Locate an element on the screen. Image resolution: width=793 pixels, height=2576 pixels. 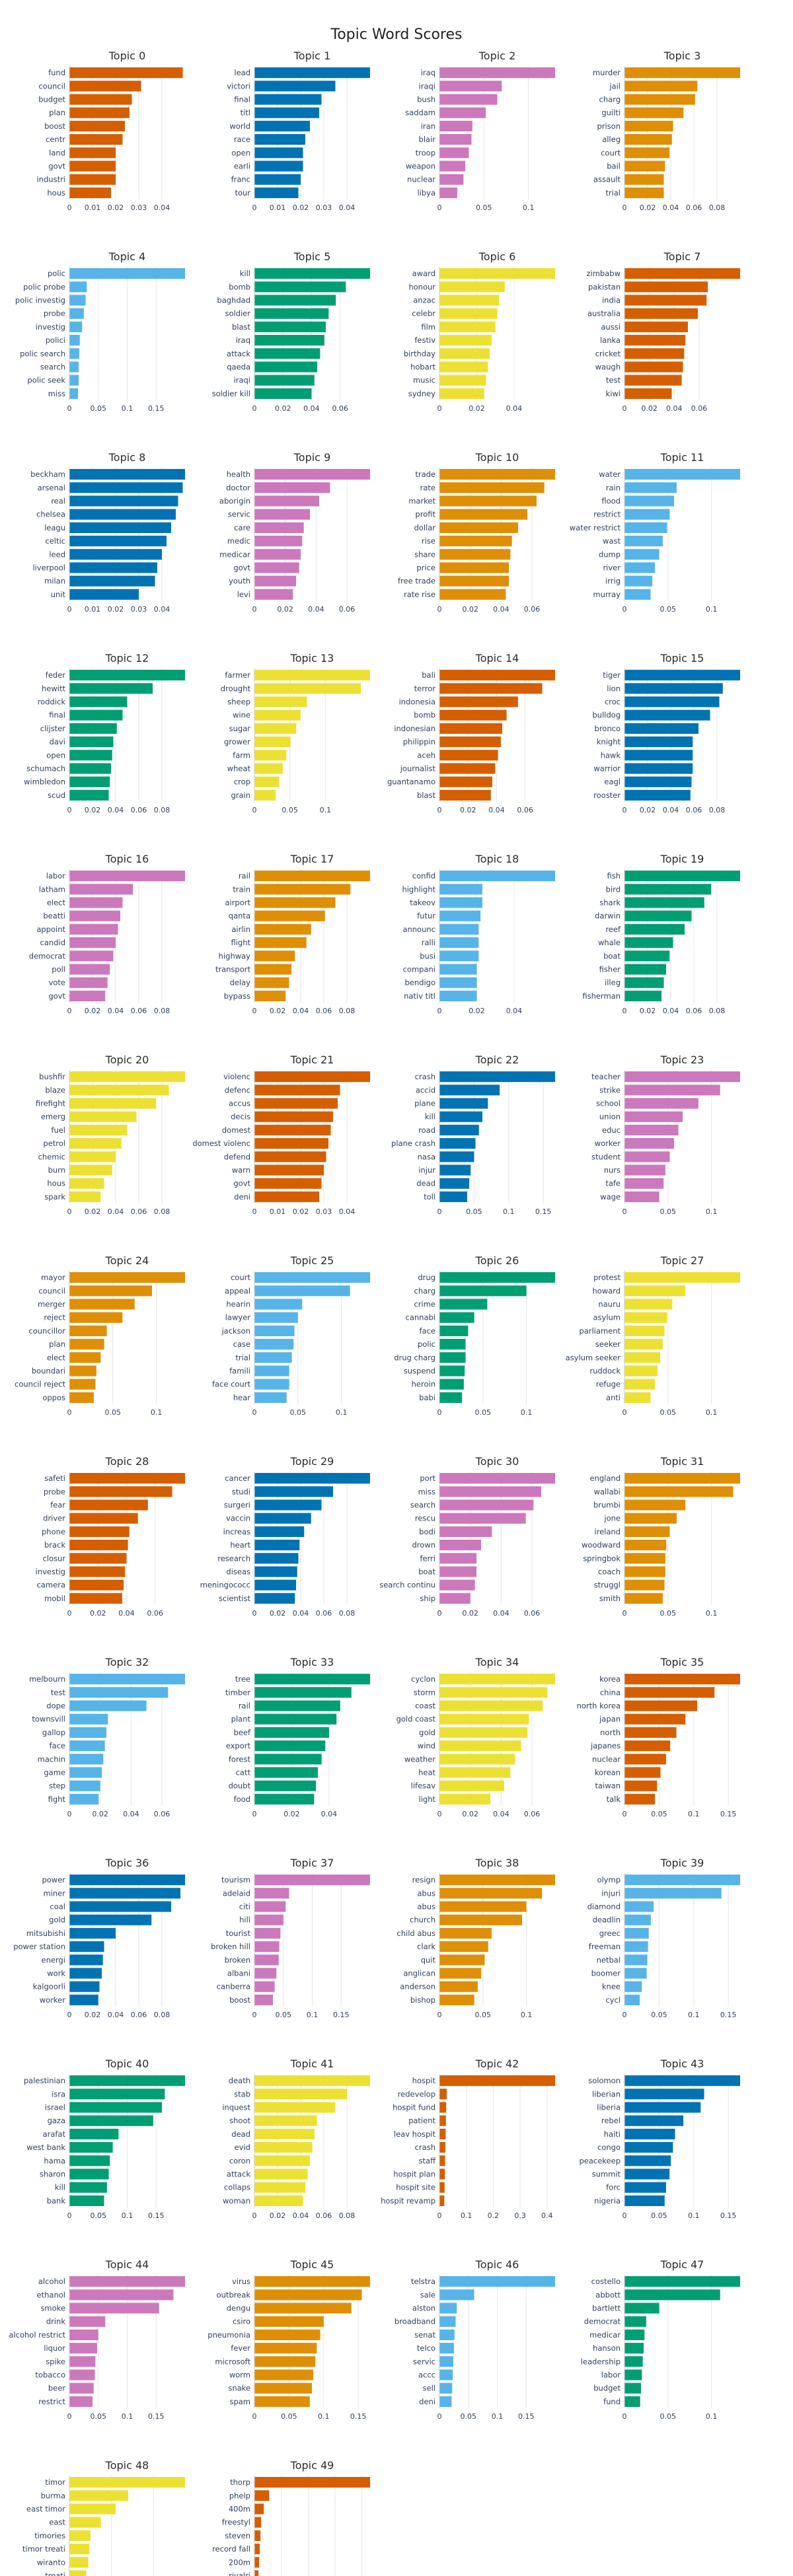
word-label: teacher is located at coordinates (606, 1077).